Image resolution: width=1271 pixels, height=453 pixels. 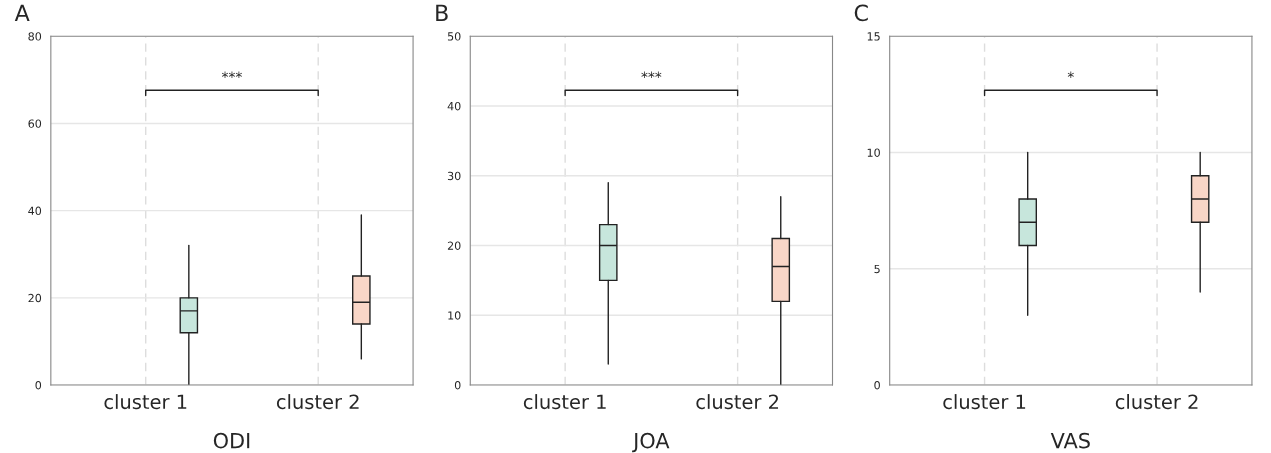 I want to click on y-tick-label: 50, so click(x=454, y=36).